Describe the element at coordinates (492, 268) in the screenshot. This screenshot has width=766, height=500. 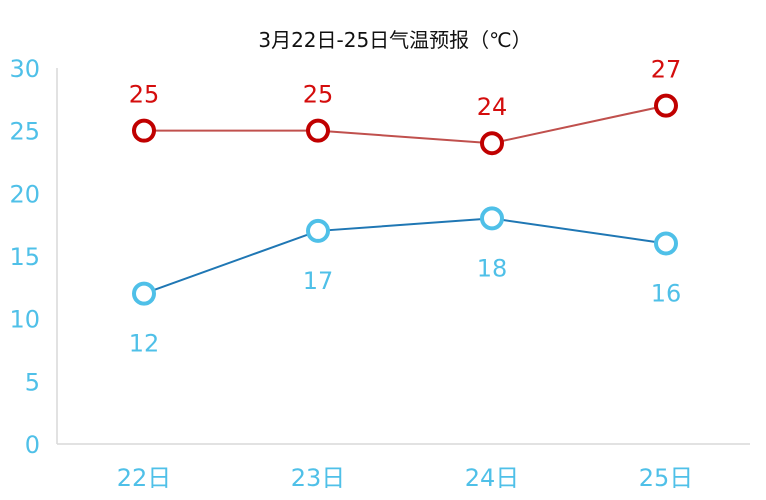
I see `data-label: 18` at that location.